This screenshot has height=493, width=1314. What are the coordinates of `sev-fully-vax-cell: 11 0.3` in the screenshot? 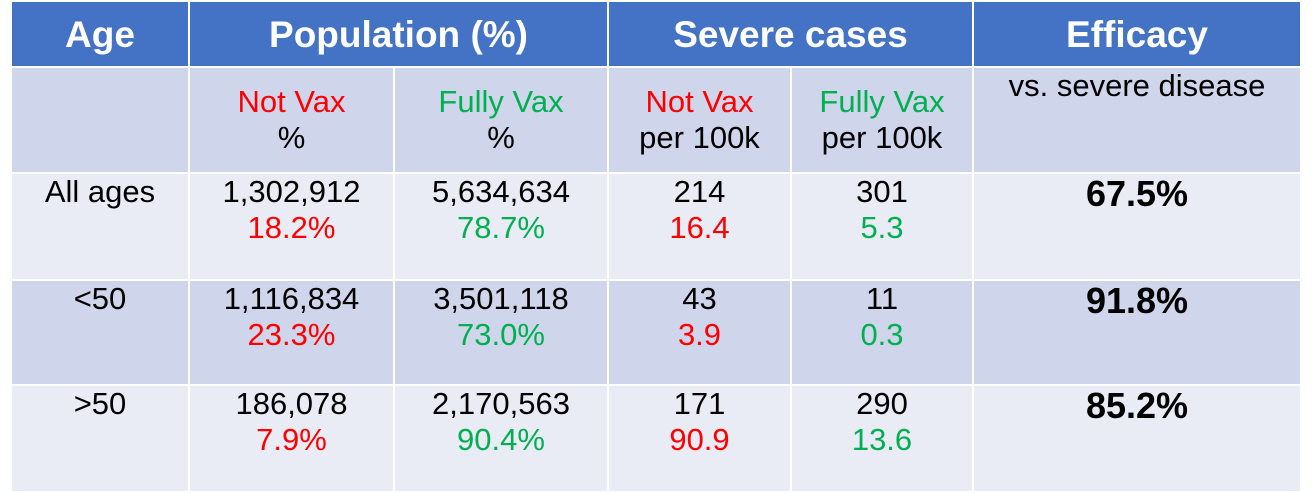 It's located at (882, 332).